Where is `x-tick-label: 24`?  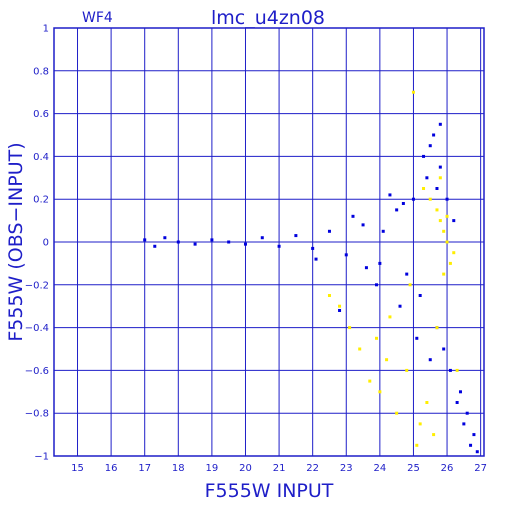
x-tick-label: 24 is located at coordinates (379, 468).